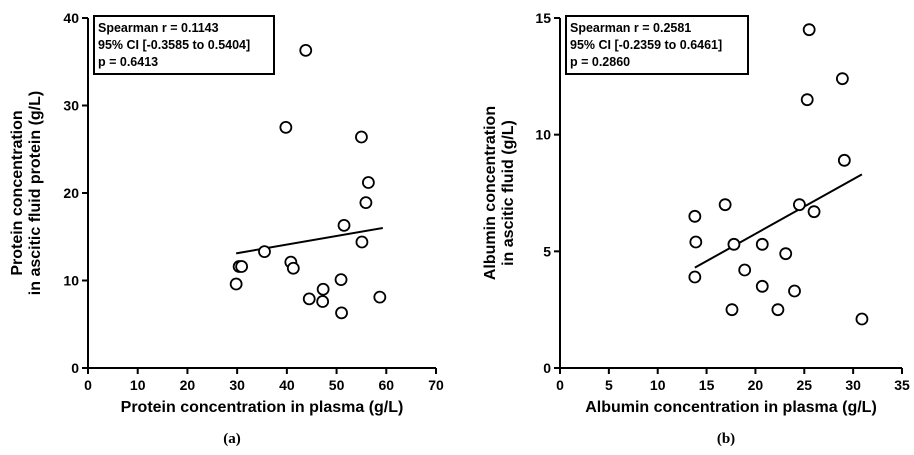  What do you see at coordinates (547, 251) in the screenshot?
I see `y-tick-label: 5` at bounding box center [547, 251].